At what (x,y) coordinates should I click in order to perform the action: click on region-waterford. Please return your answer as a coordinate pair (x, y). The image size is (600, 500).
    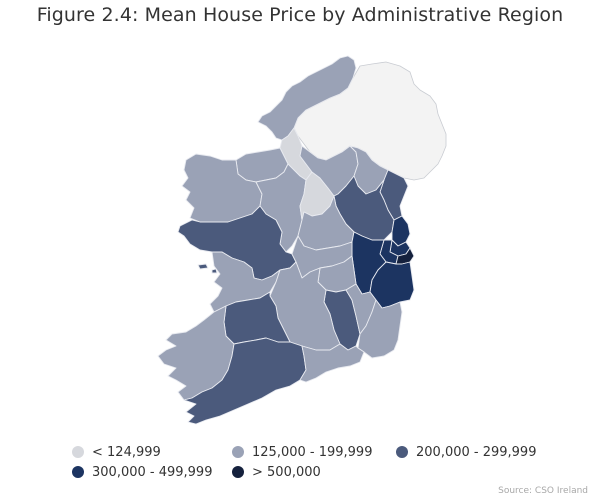
    Looking at the image, I should click on (332, 363).